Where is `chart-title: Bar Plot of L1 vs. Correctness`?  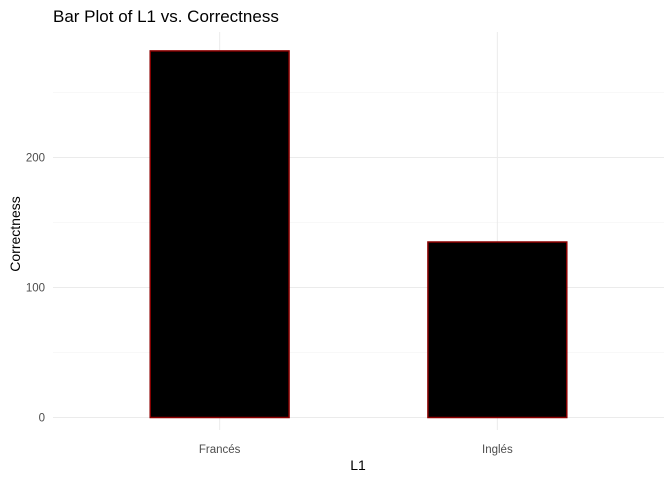
chart-title: Bar Plot of L1 vs. Correctness is located at coordinates (166, 16).